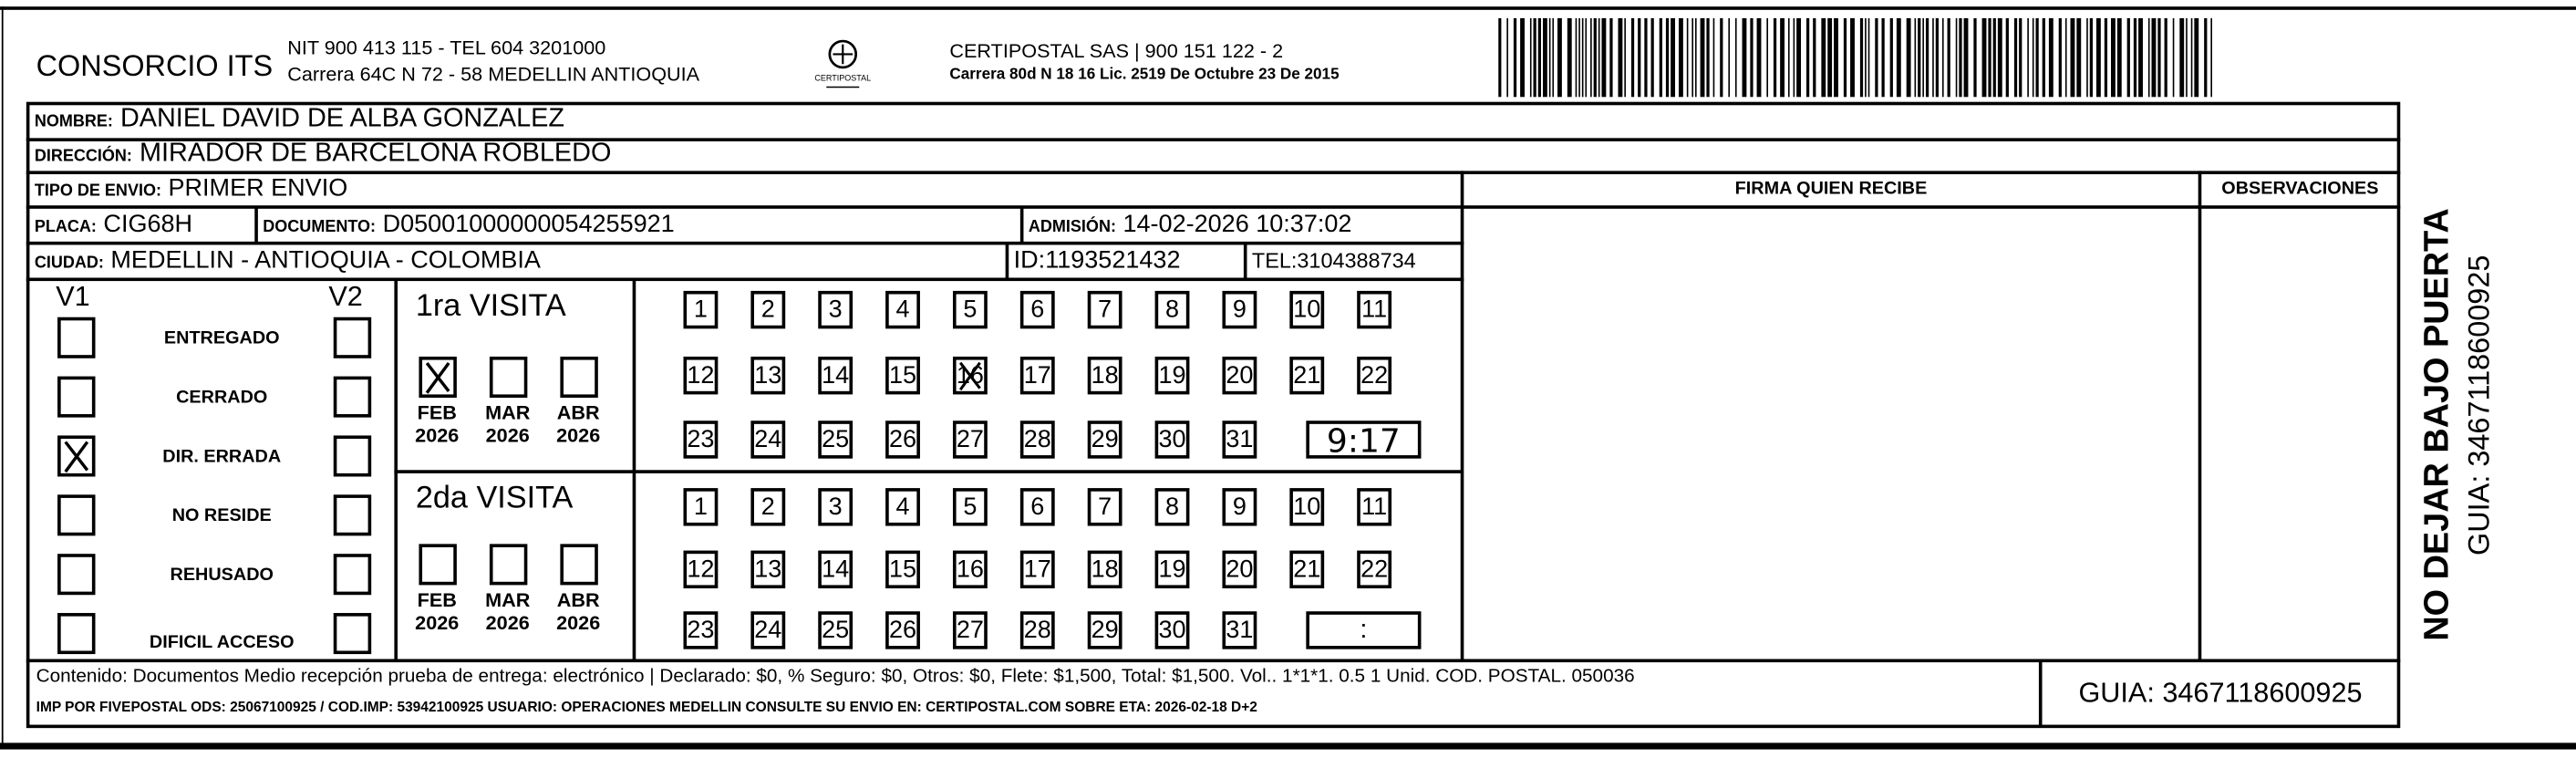 The image size is (2576, 758). What do you see at coordinates (1364, 440) in the screenshot?
I see `time-box: 9:17` at bounding box center [1364, 440].